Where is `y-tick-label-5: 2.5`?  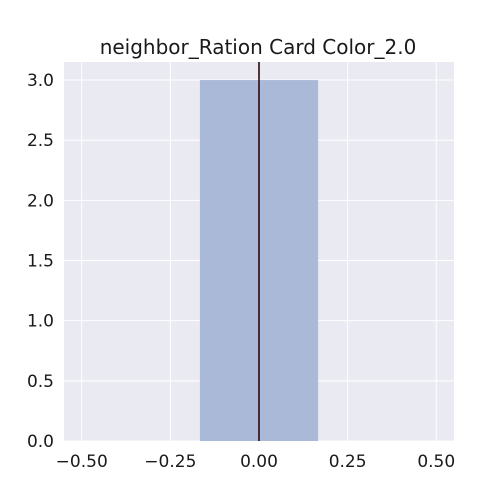 y-tick-label-5: 2.5 is located at coordinates (40, 141).